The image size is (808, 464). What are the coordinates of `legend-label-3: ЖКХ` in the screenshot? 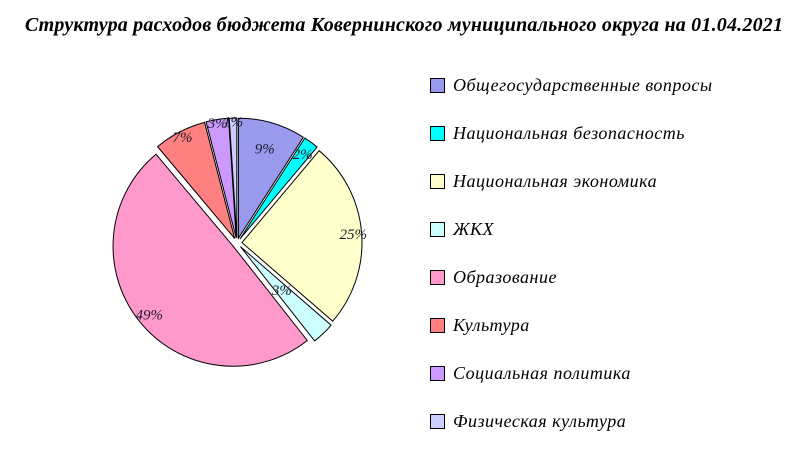 It's located at (473, 228).